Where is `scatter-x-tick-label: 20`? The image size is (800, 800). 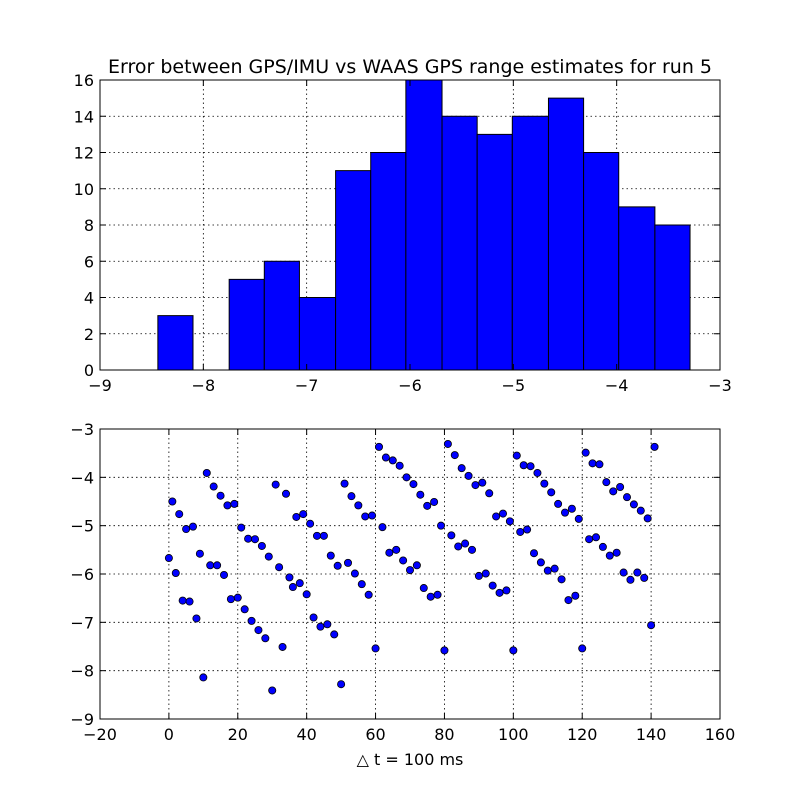
scatter-x-tick-label: 20 is located at coordinates (238, 734).